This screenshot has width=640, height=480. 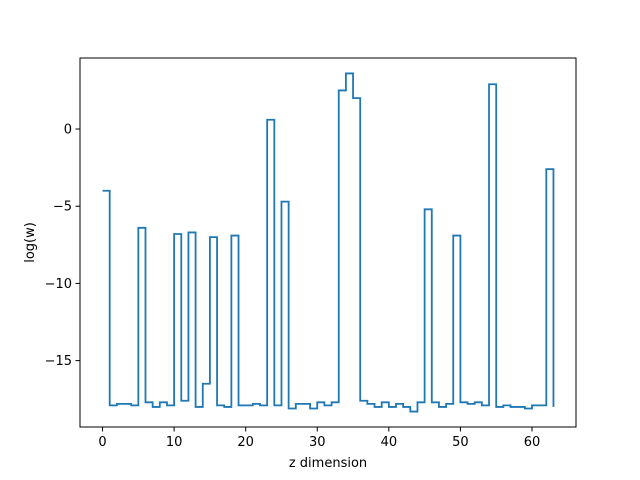 What do you see at coordinates (58, 361) in the screenshot?
I see `y-tick-label: −15` at bounding box center [58, 361].